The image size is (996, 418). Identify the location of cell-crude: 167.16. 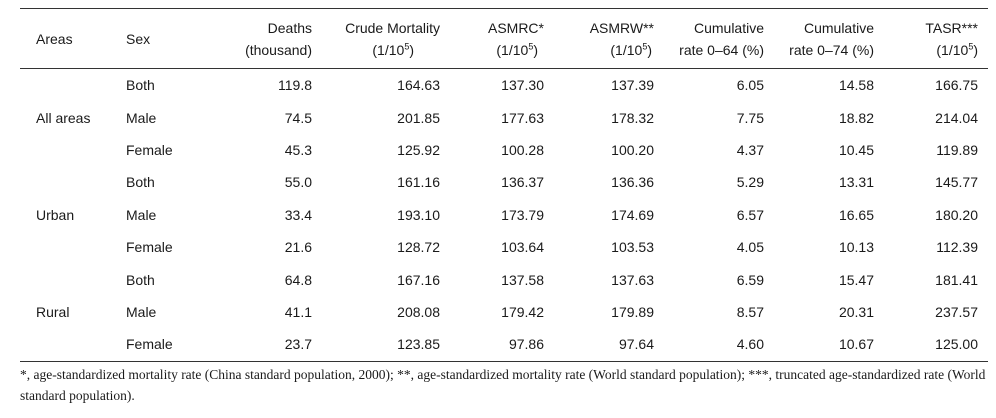
(418, 279).